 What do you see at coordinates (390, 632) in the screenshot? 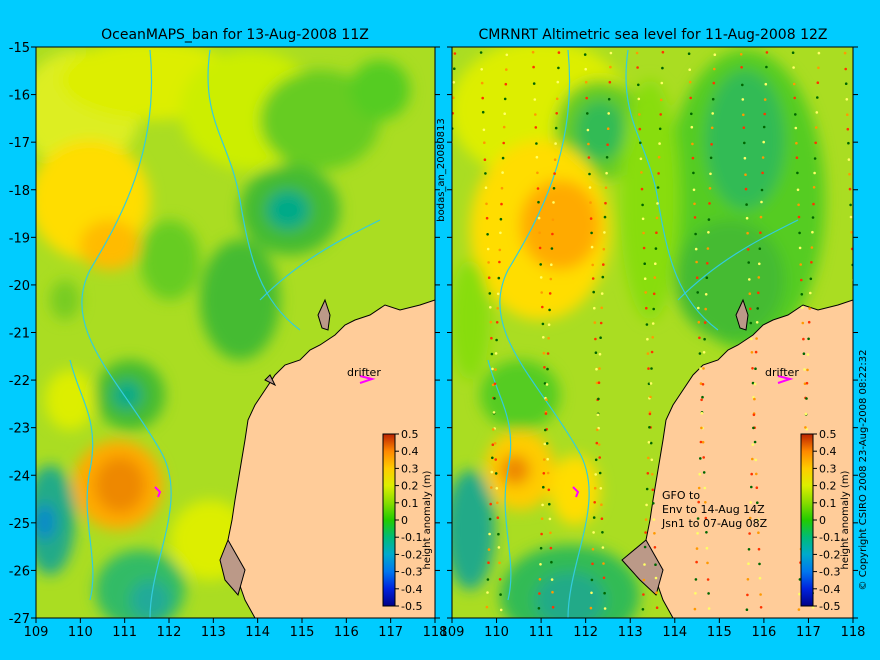
I see `x-tick-label: 117` at bounding box center [390, 632].